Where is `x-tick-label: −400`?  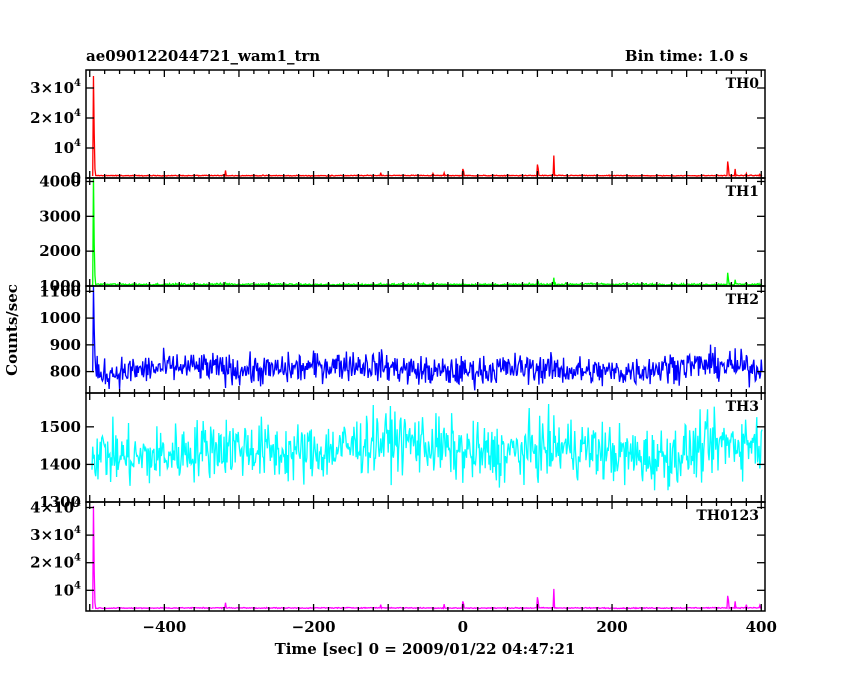 x-tick-label: −400 is located at coordinates (164, 627).